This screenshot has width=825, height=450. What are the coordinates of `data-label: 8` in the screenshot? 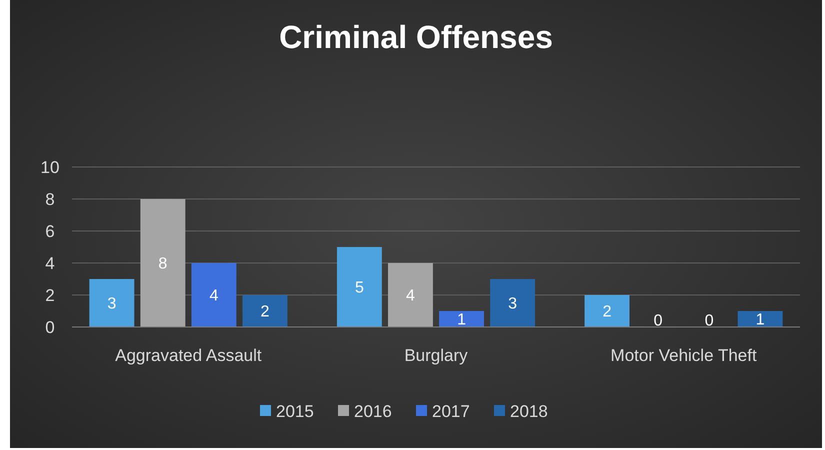 It's located at (163, 264).